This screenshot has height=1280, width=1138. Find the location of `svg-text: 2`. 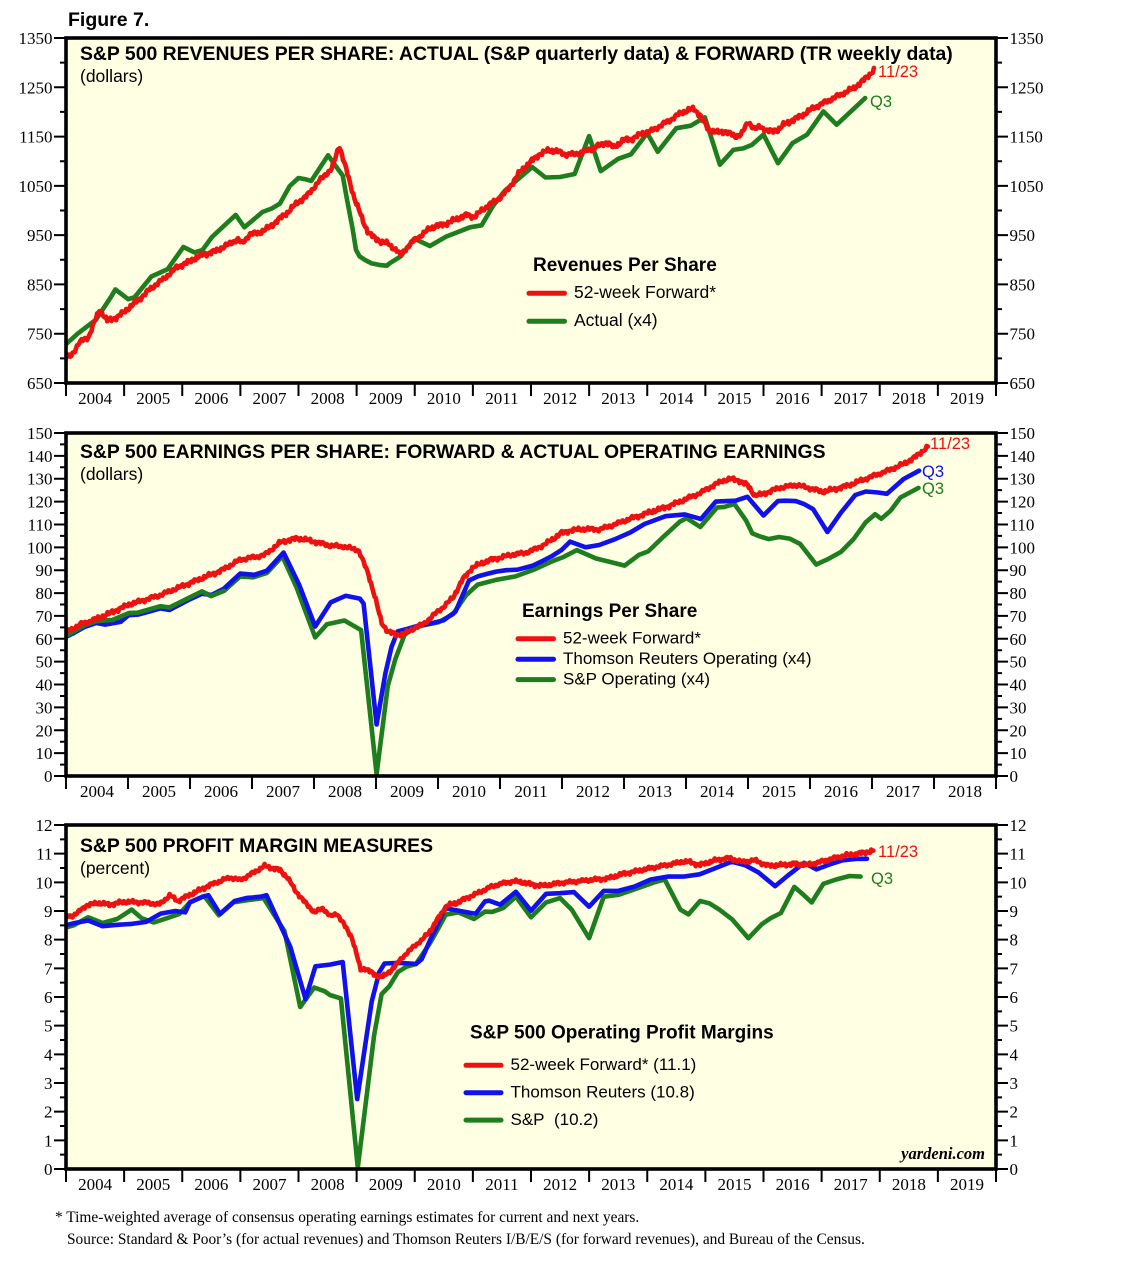

svg-text: 2 is located at coordinates (1014, 1112).